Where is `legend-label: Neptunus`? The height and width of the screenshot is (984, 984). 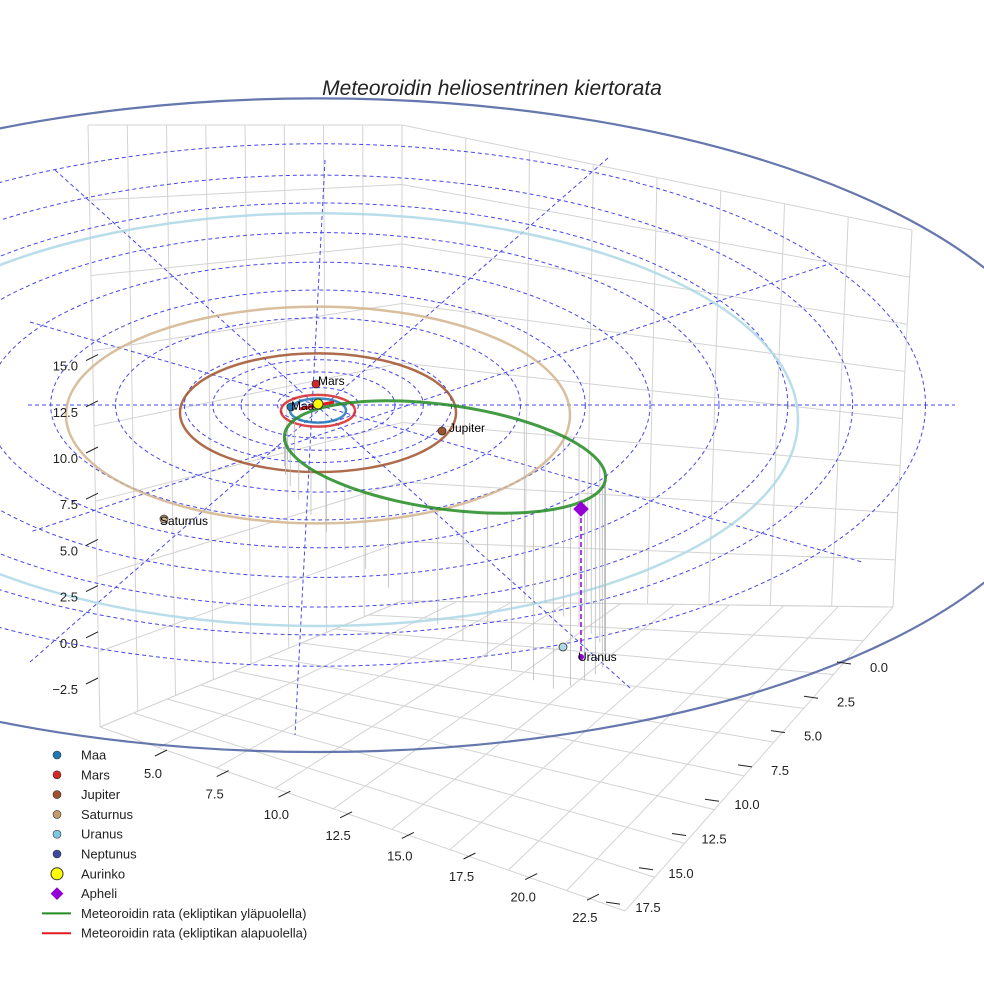 legend-label: Neptunus is located at coordinates (109, 854).